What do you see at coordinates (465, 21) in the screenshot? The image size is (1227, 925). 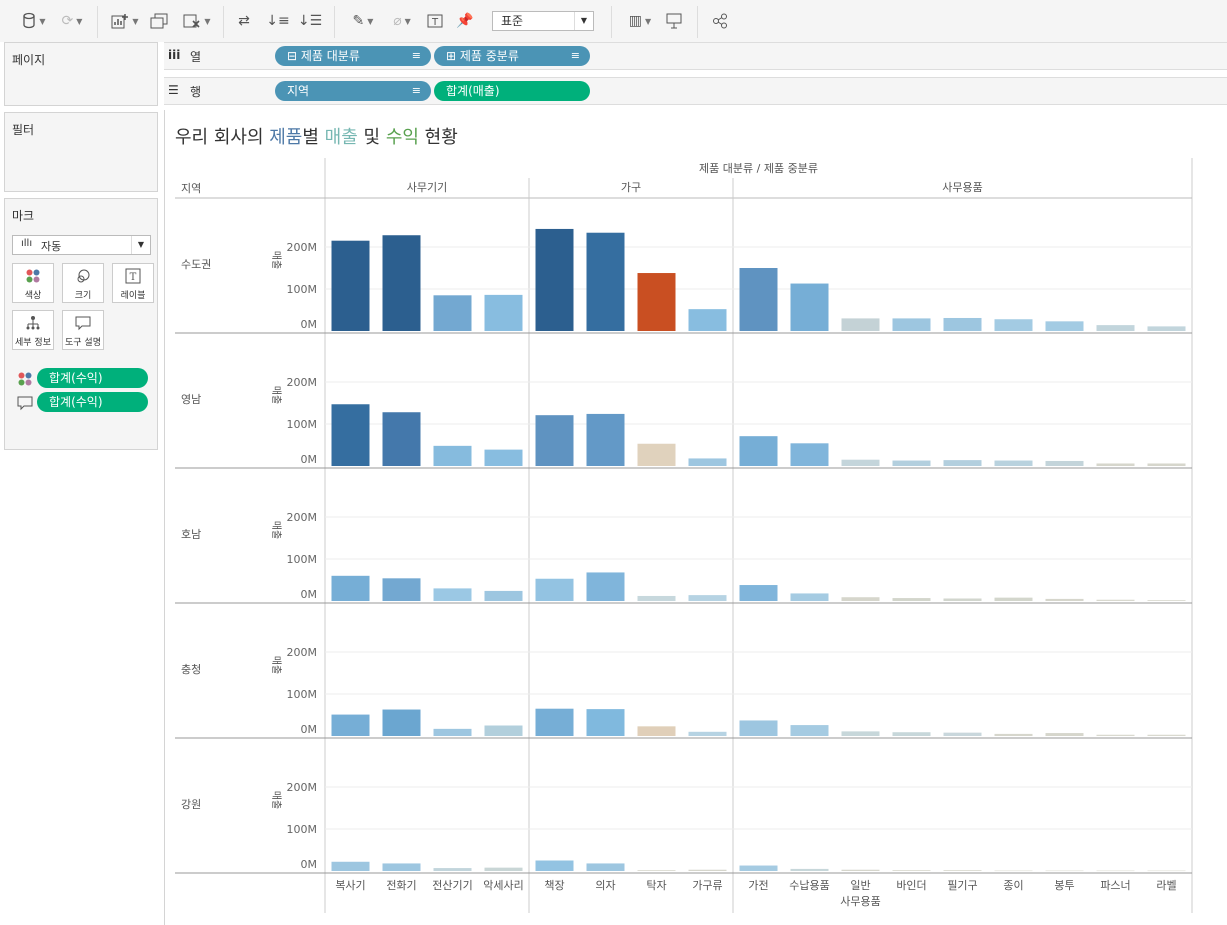 I see `pin-icon: 📌` at bounding box center [465, 21].